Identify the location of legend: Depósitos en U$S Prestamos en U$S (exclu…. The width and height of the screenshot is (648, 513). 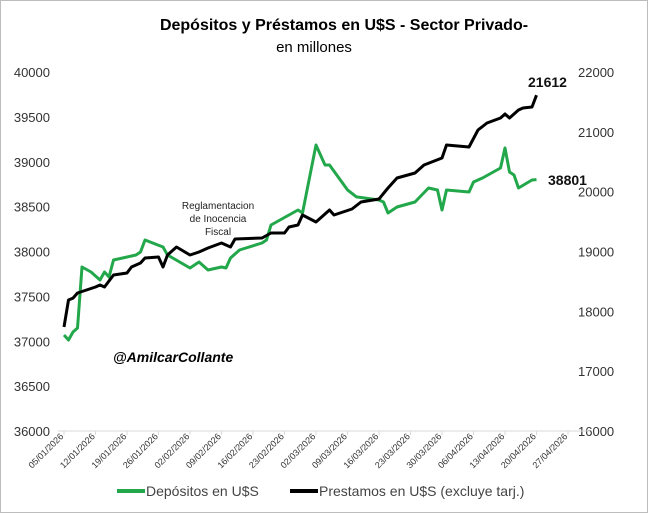
(320, 491).